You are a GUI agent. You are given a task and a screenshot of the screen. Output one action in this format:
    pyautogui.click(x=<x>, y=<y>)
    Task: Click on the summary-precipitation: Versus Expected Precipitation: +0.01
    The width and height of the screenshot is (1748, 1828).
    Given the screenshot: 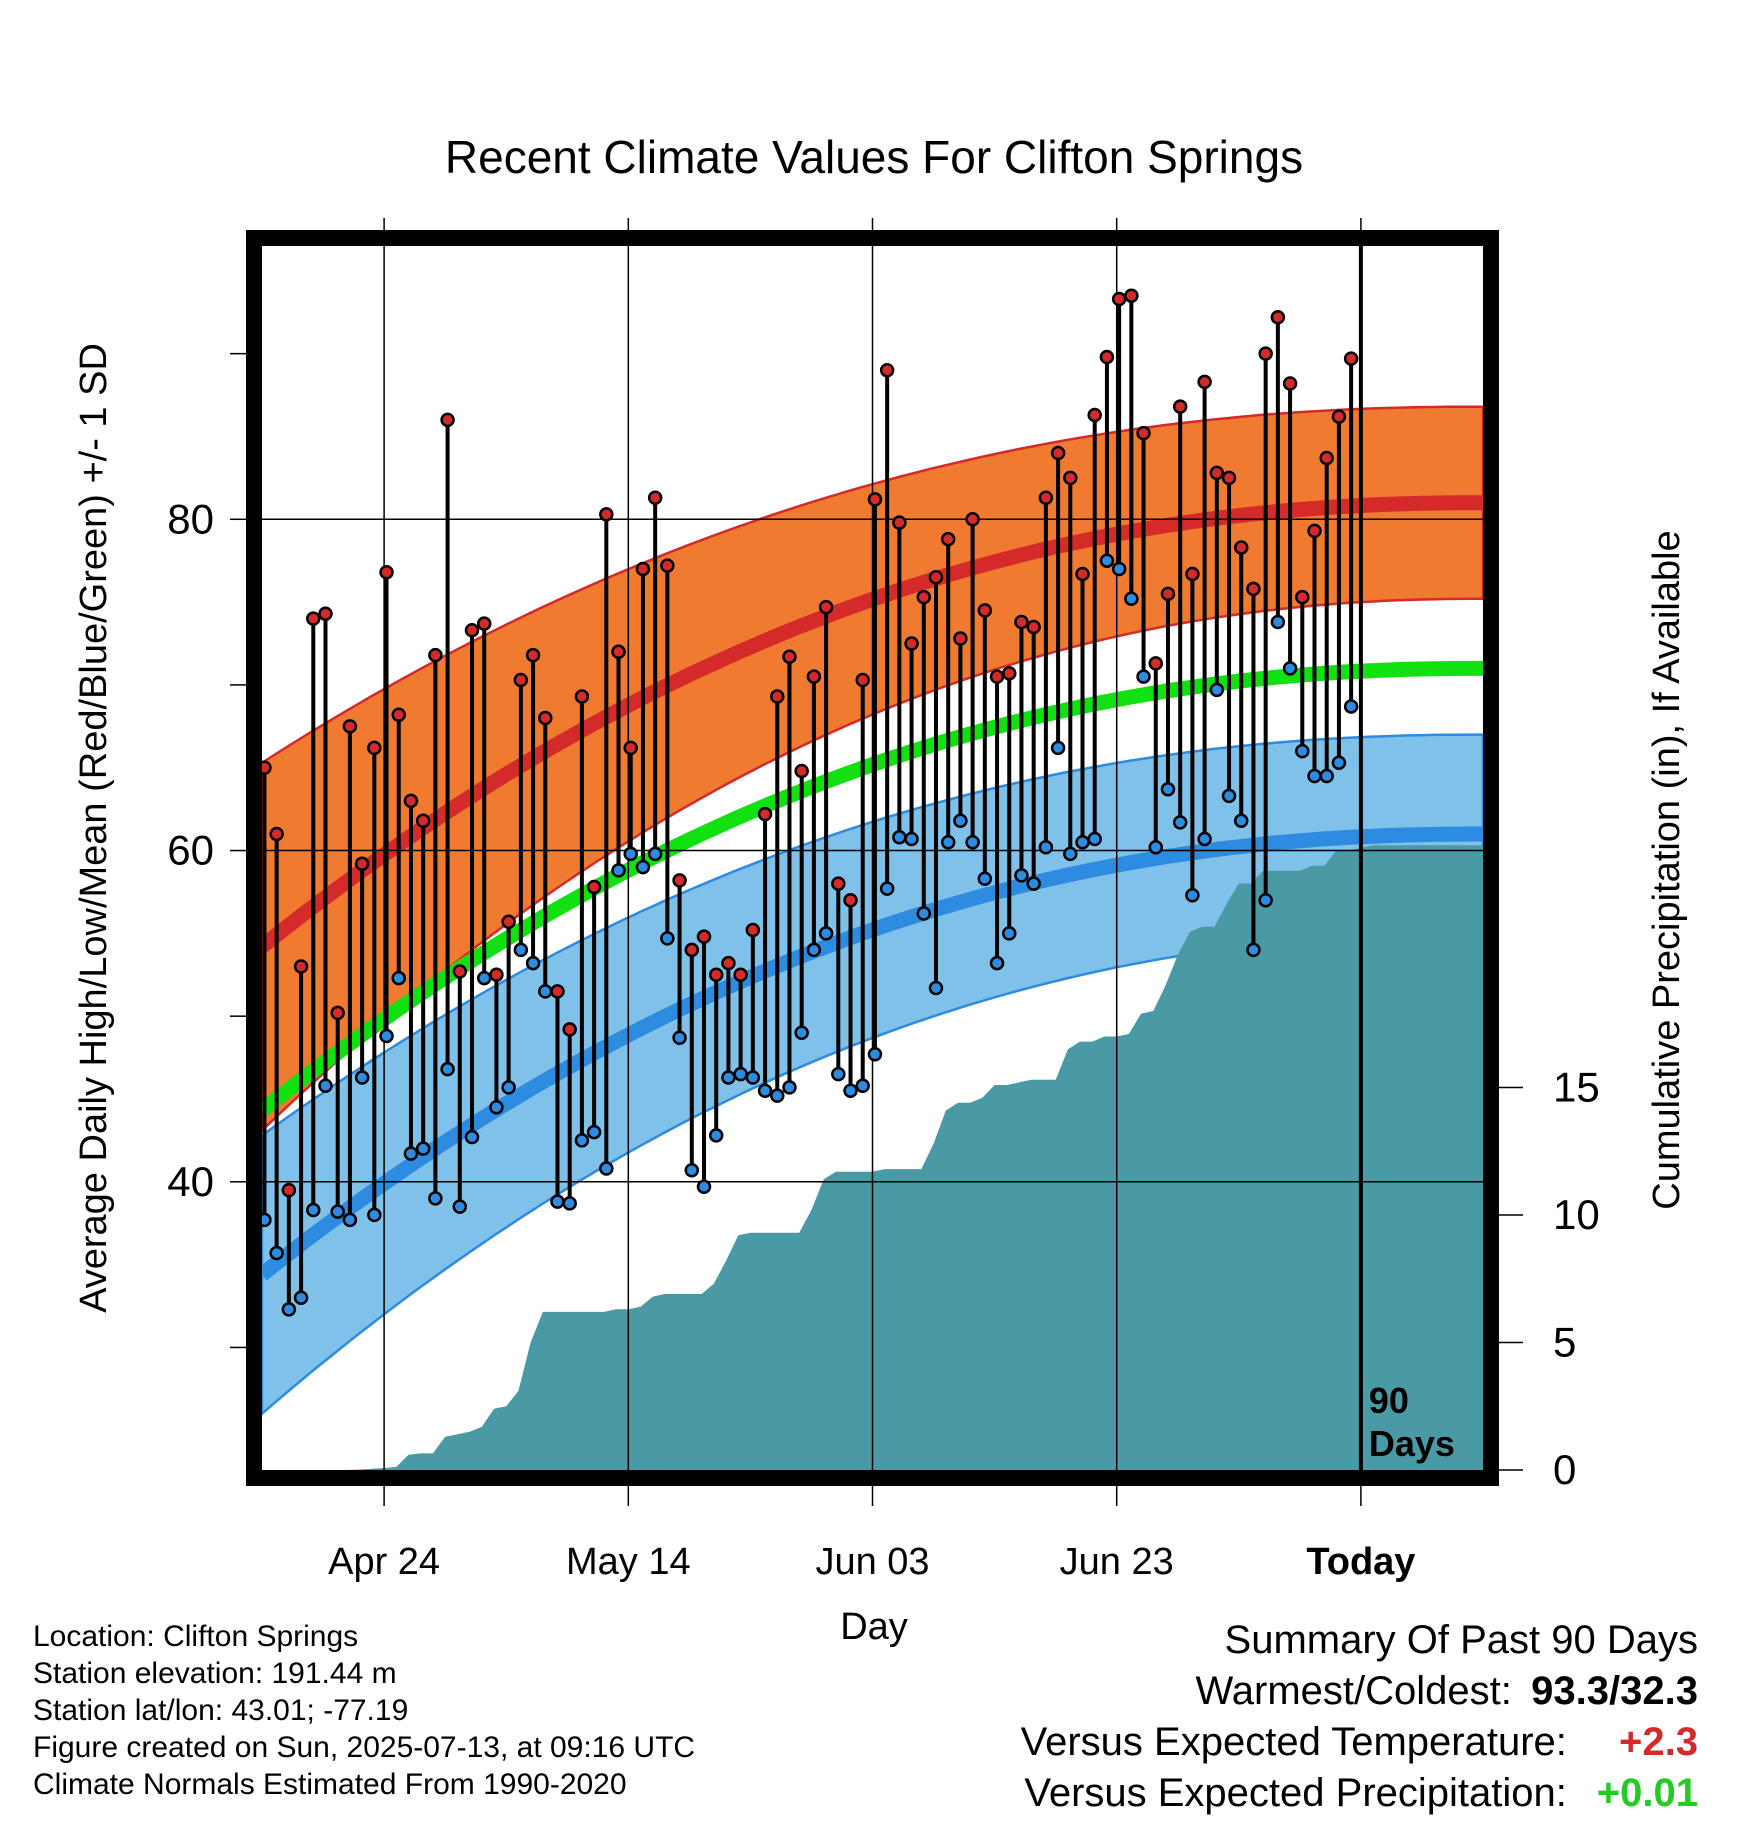 What is the action you would take?
    pyautogui.click(x=1361, y=1793)
    